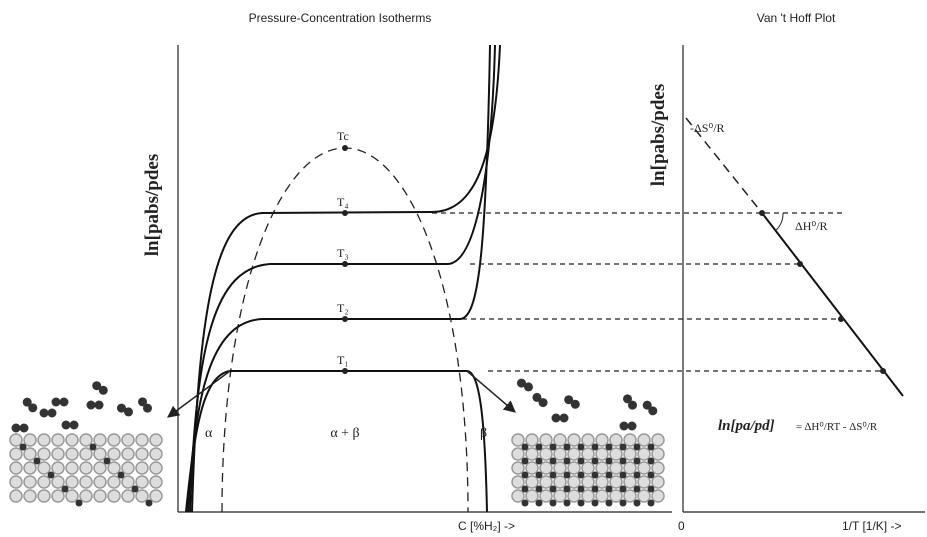 The height and width of the screenshot is (537, 927). What do you see at coordinates (746, 426) in the screenshot?
I see `equation-lhs: ln[pa/pd]` at bounding box center [746, 426].